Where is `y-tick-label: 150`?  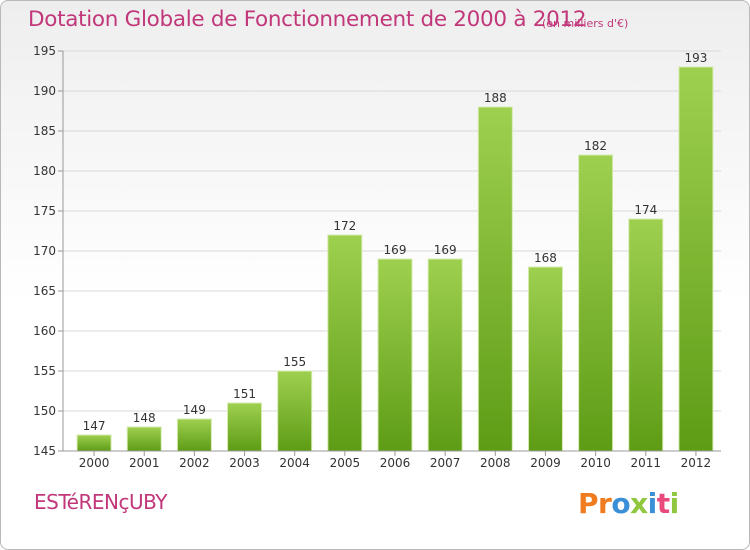 y-tick-label: 150 is located at coordinates (44, 411).